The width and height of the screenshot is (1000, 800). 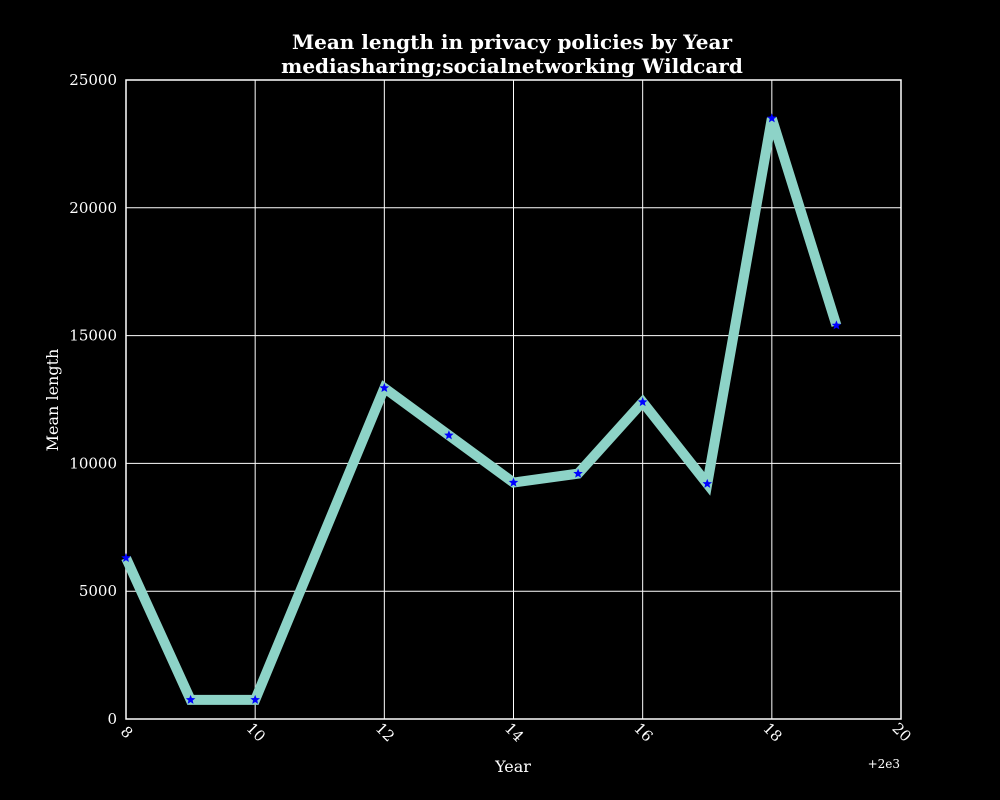 I want to click on y-tick-label: 15000, so click(x=93, y=336).